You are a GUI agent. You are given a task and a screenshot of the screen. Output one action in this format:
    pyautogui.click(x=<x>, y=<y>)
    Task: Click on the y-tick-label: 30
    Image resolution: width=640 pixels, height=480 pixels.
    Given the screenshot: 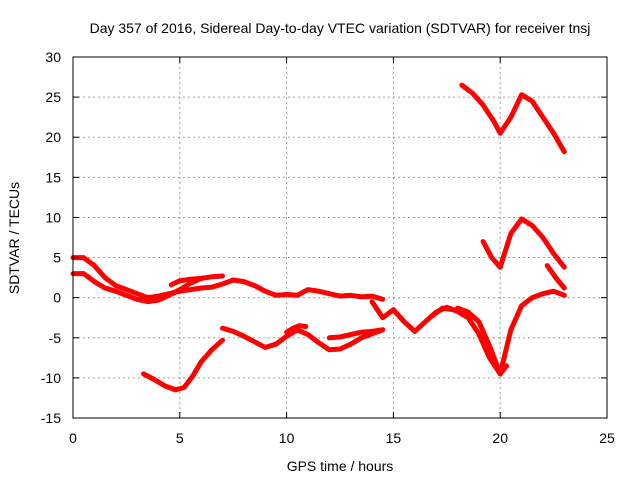 What is the action you would take?
    pyautogui.click(x=53, y=57)
    